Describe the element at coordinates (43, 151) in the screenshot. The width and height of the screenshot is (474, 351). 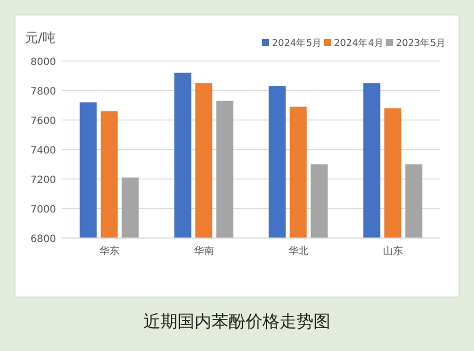
I see `y-tick-label: 7400` at that location.